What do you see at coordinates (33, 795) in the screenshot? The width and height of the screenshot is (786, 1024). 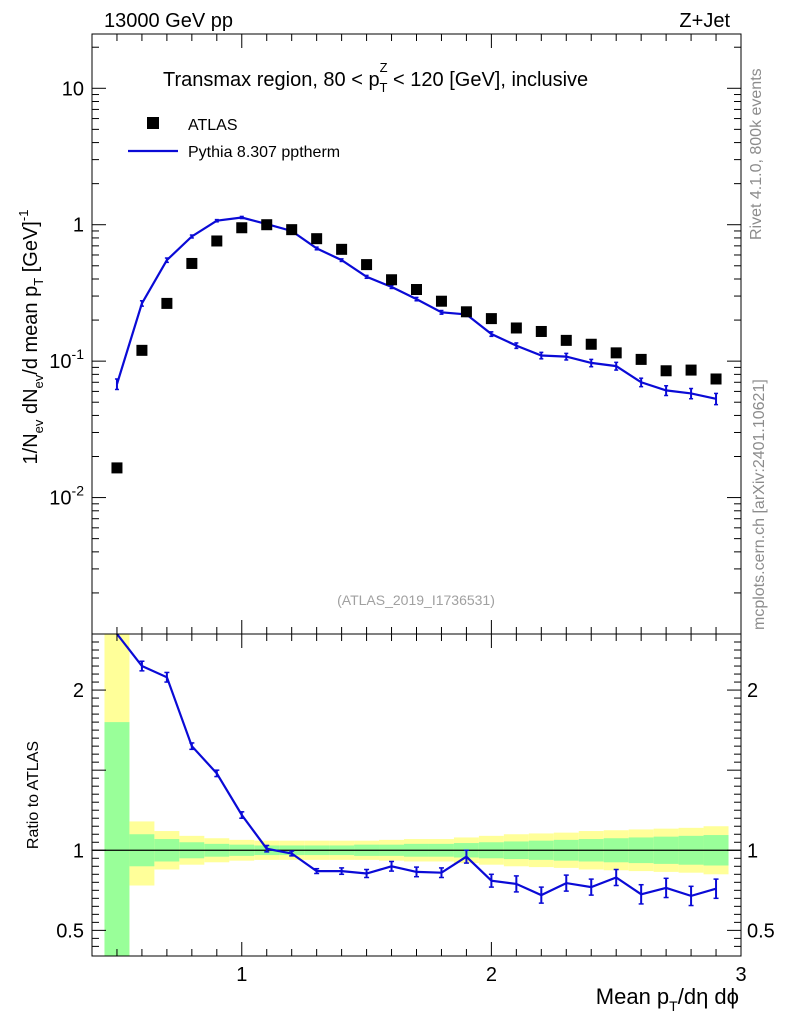 I see `ratio-y-axis-title: Ratio to ATLAS` at bounding box center [33, 795].